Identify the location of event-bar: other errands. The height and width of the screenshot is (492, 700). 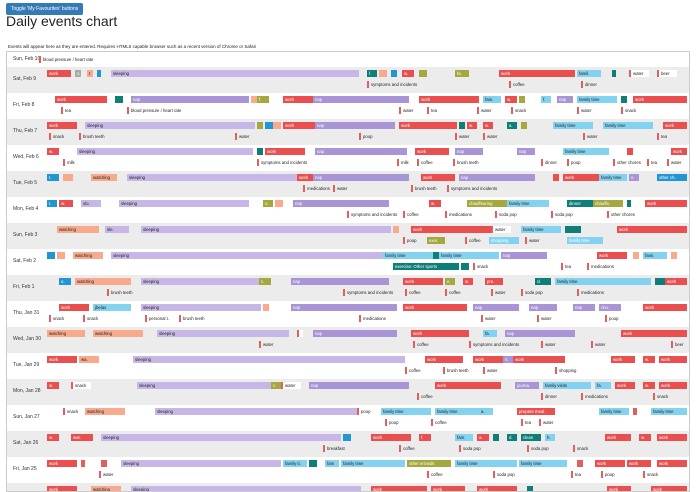
(429, 463).